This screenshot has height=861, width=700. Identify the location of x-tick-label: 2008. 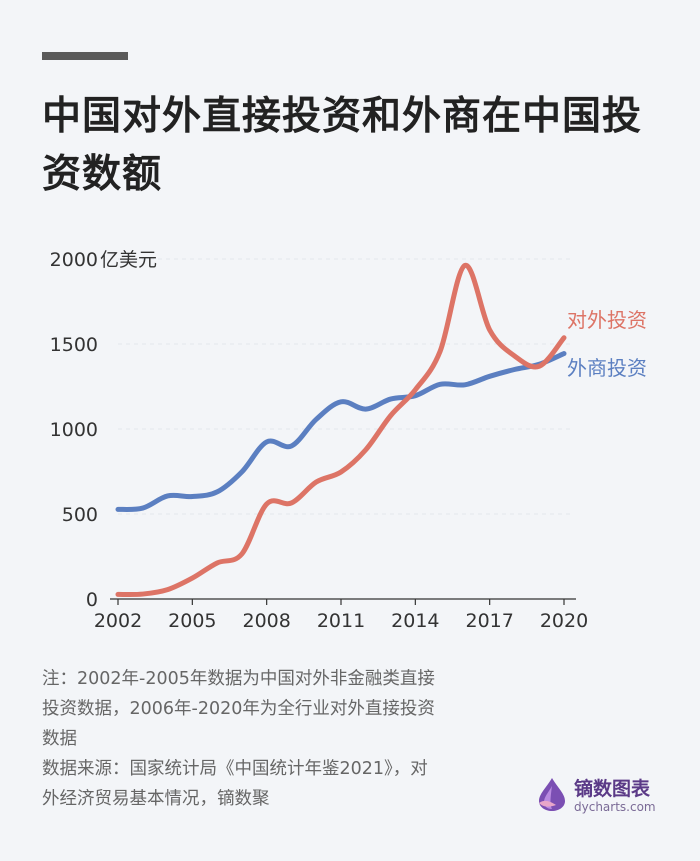
(266, 621).